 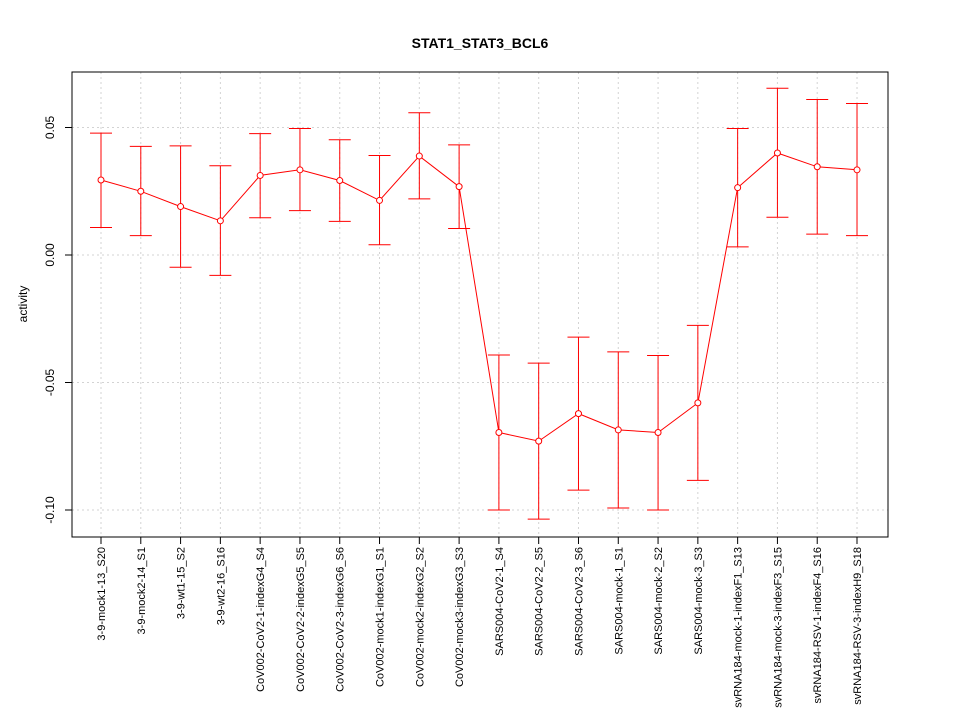 What do you see at coordinates (858, 626) in the screenshot?
I see `x-tick-label: svRNA184-RSV-3-indexH9_S18` at bounding box center [858, 626].